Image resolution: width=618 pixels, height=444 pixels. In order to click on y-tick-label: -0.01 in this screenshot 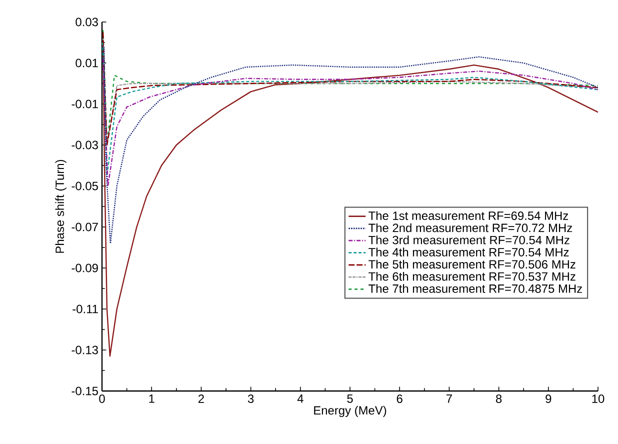, I will do `click(85, 104)`.